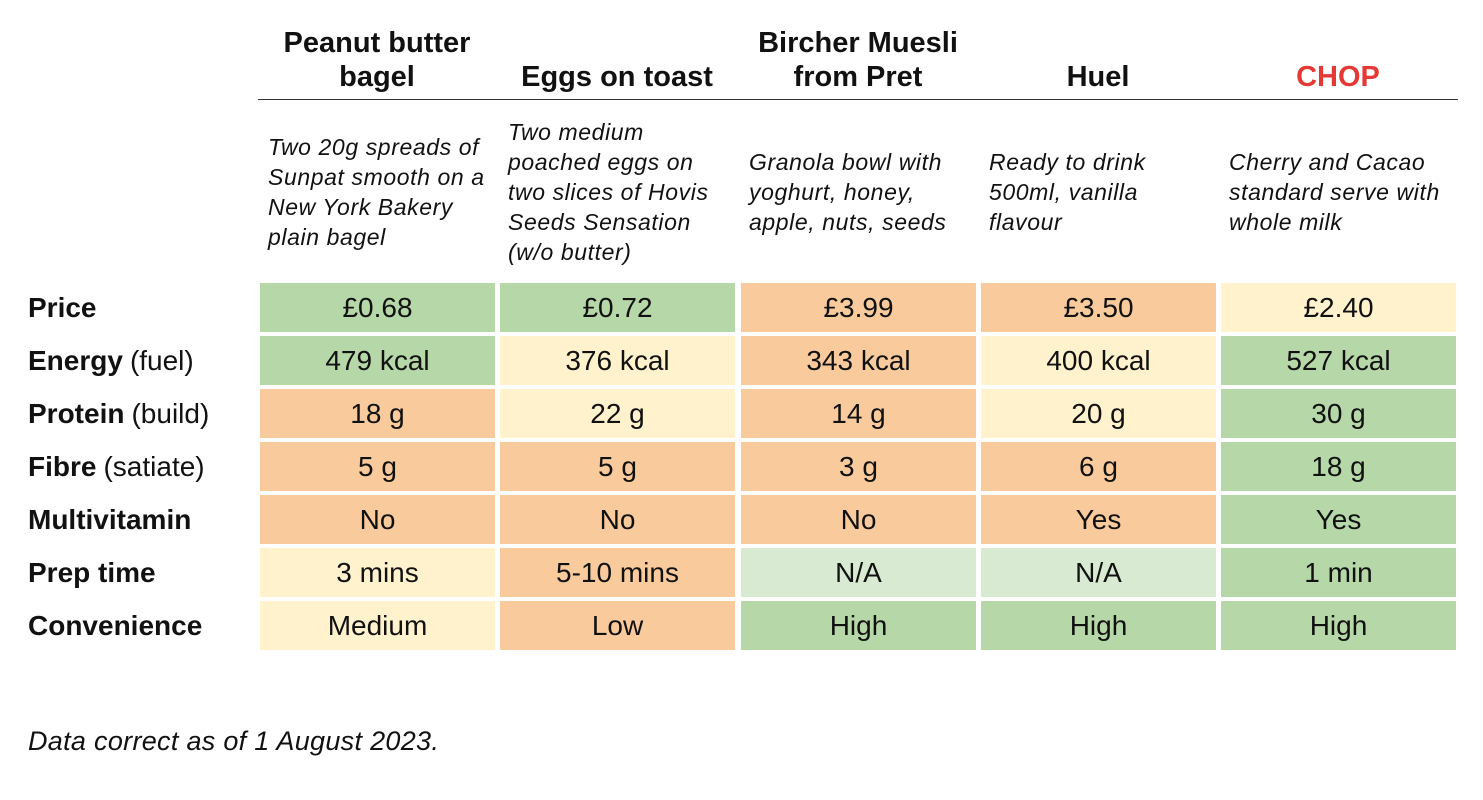  Describe the element at coordinates (377, 60) in the screenshot. I see `column-header: Peanut butter bagel` at that location.